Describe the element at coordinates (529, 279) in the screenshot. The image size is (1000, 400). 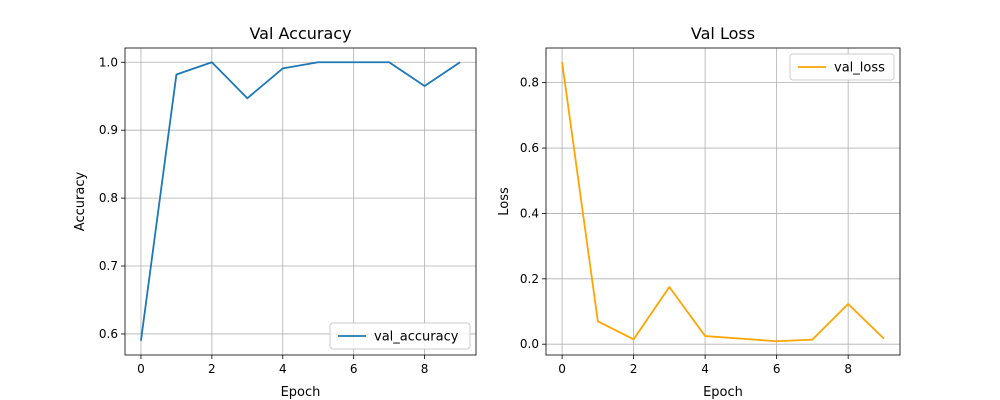
I see `y-tick-label: 0.2` at that location.